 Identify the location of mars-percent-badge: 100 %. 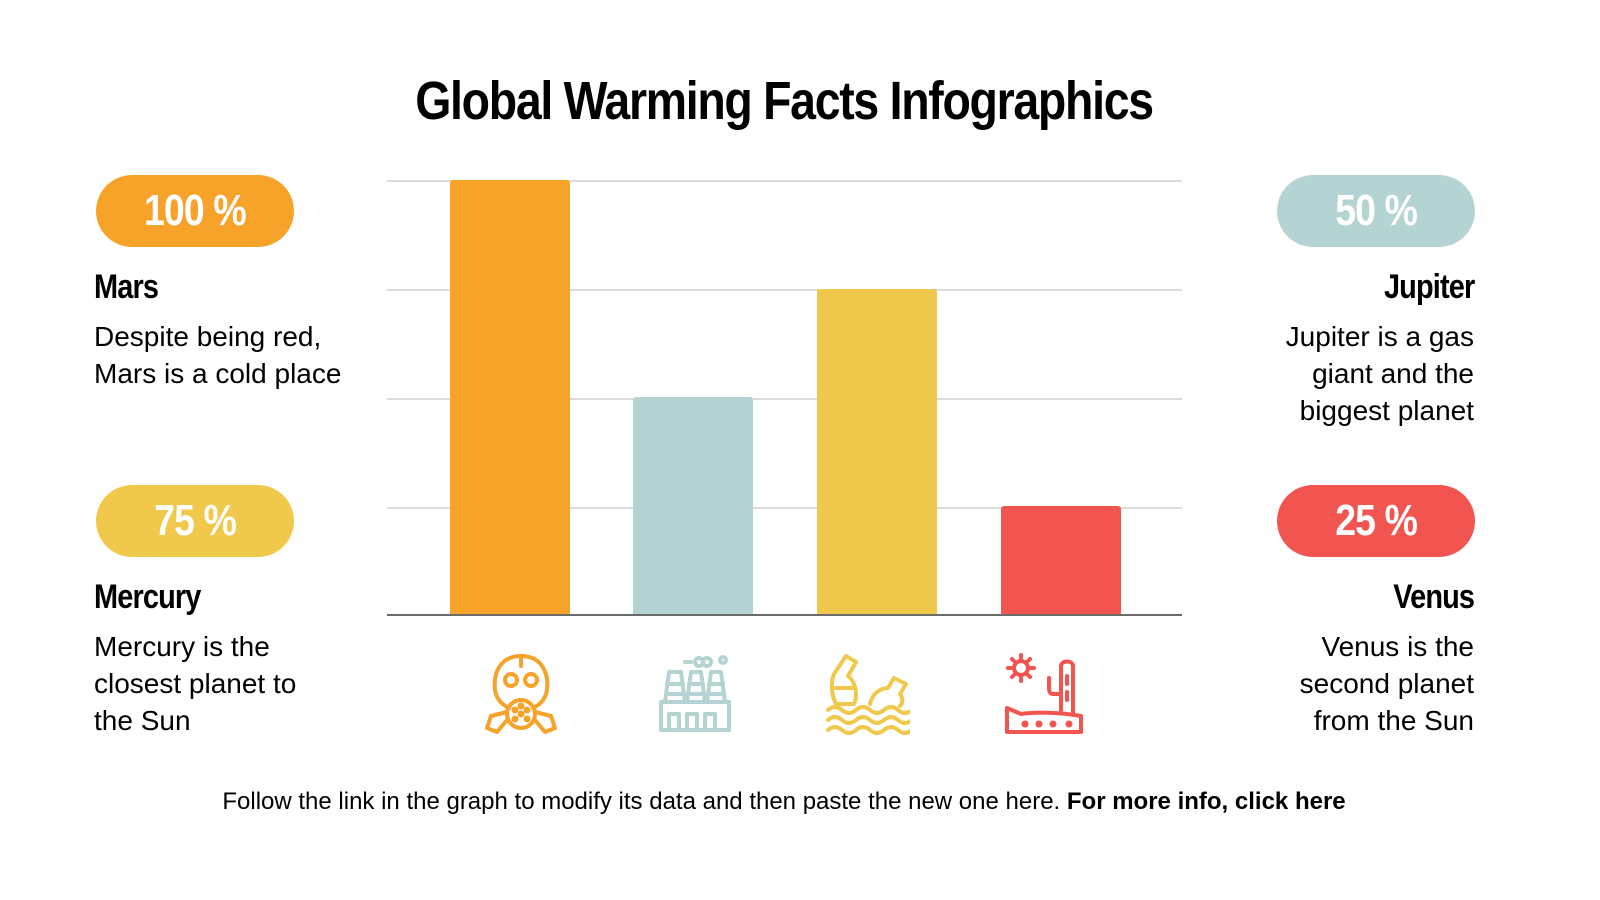
(195, 211).